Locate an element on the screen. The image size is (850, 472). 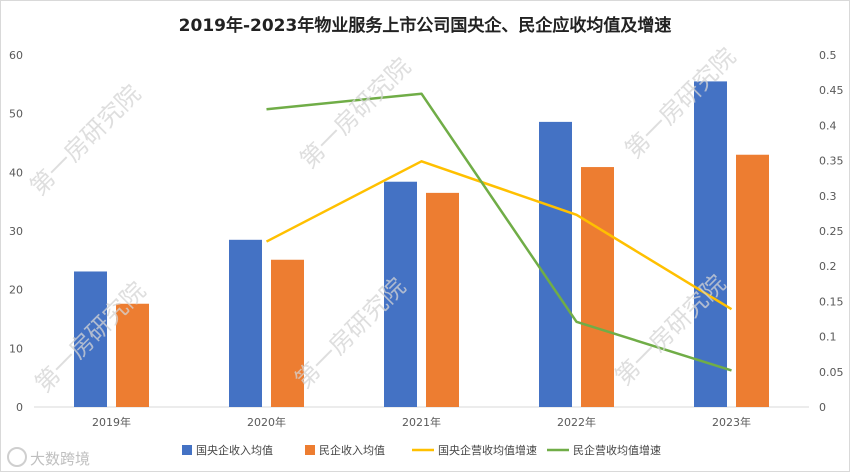
legend-label: 国央企收入均值 is located at coordinates (234, 450).